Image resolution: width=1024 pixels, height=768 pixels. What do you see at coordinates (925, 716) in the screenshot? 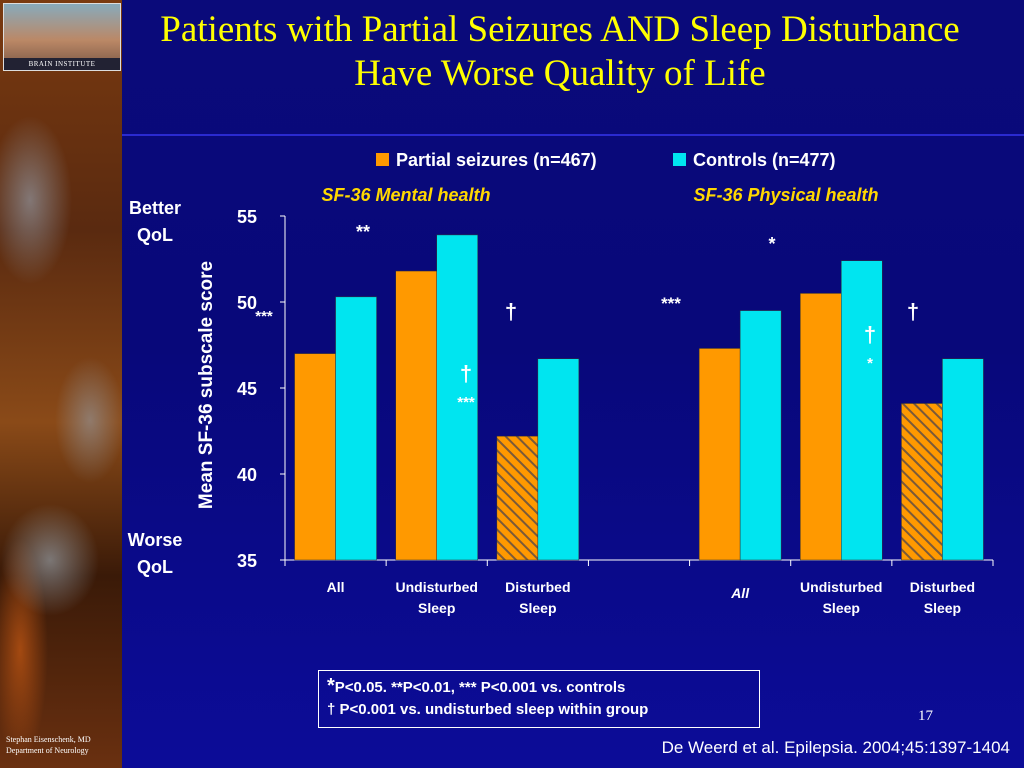
I see `page-number: 17` at bounding box center [925, 716].